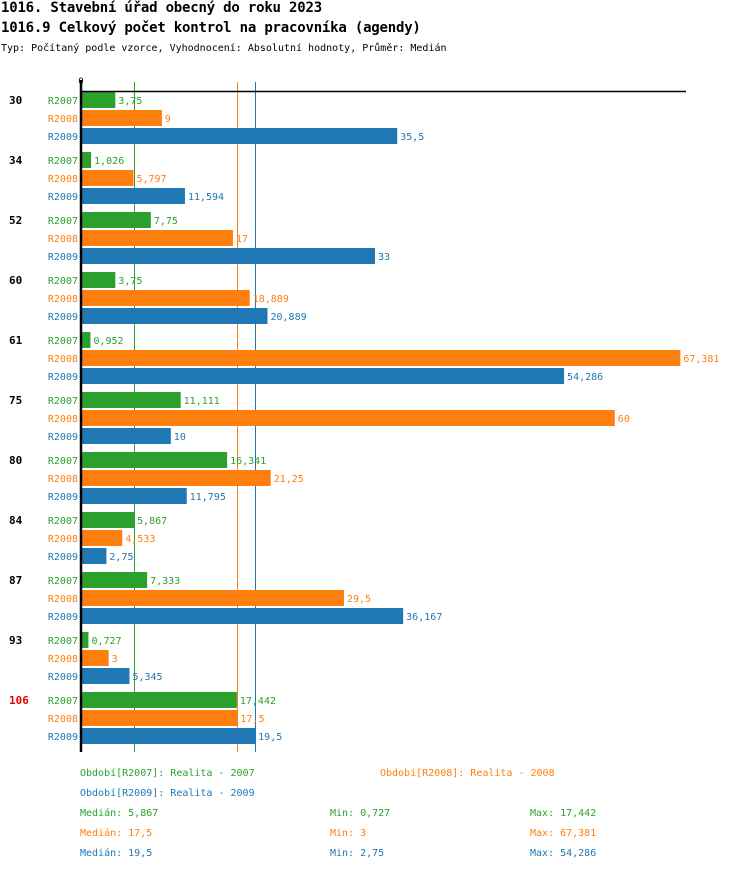  What do you see at coordinates (424, 617) in the screenshot?
I see `data-label: 36,167` at bounding box center [424, 617].